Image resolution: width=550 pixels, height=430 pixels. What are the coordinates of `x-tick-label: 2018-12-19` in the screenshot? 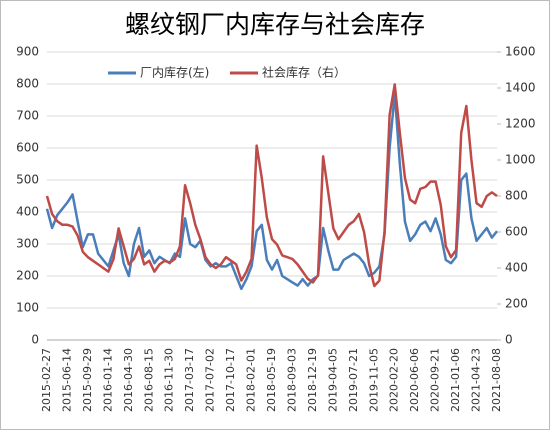 It's located at (312, 380).